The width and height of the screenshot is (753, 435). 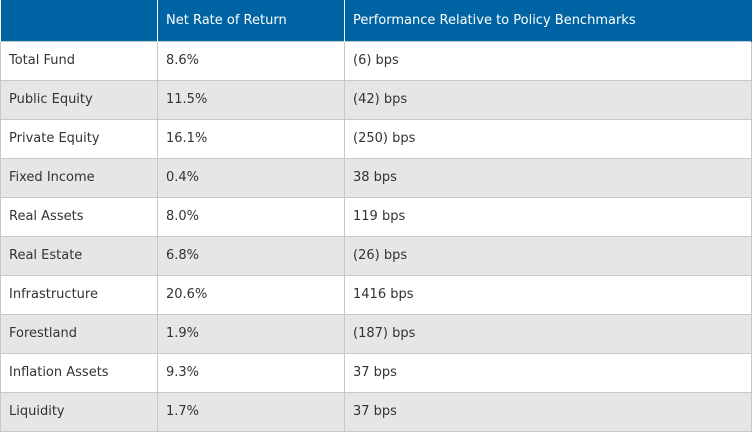 I want to click on relative-performance-cell: (6) bps, so click(x=548, y=60).